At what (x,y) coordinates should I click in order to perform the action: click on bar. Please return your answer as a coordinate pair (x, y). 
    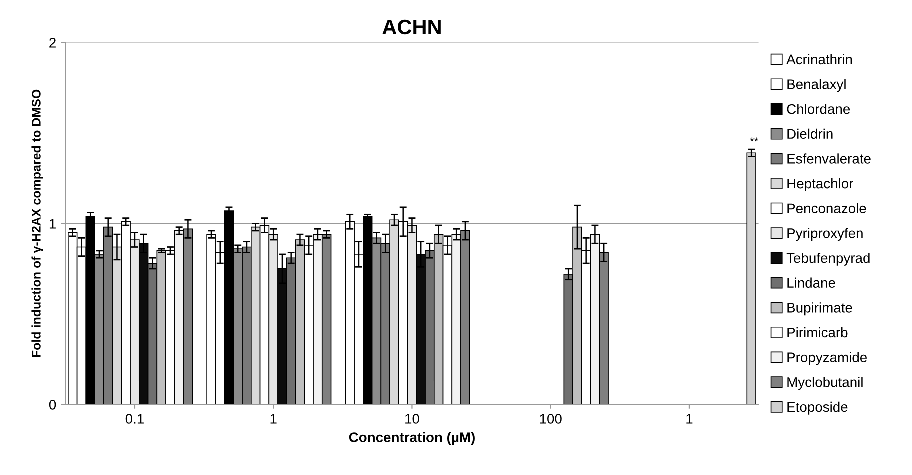
    Looking at the image, I should click on (751, 278).